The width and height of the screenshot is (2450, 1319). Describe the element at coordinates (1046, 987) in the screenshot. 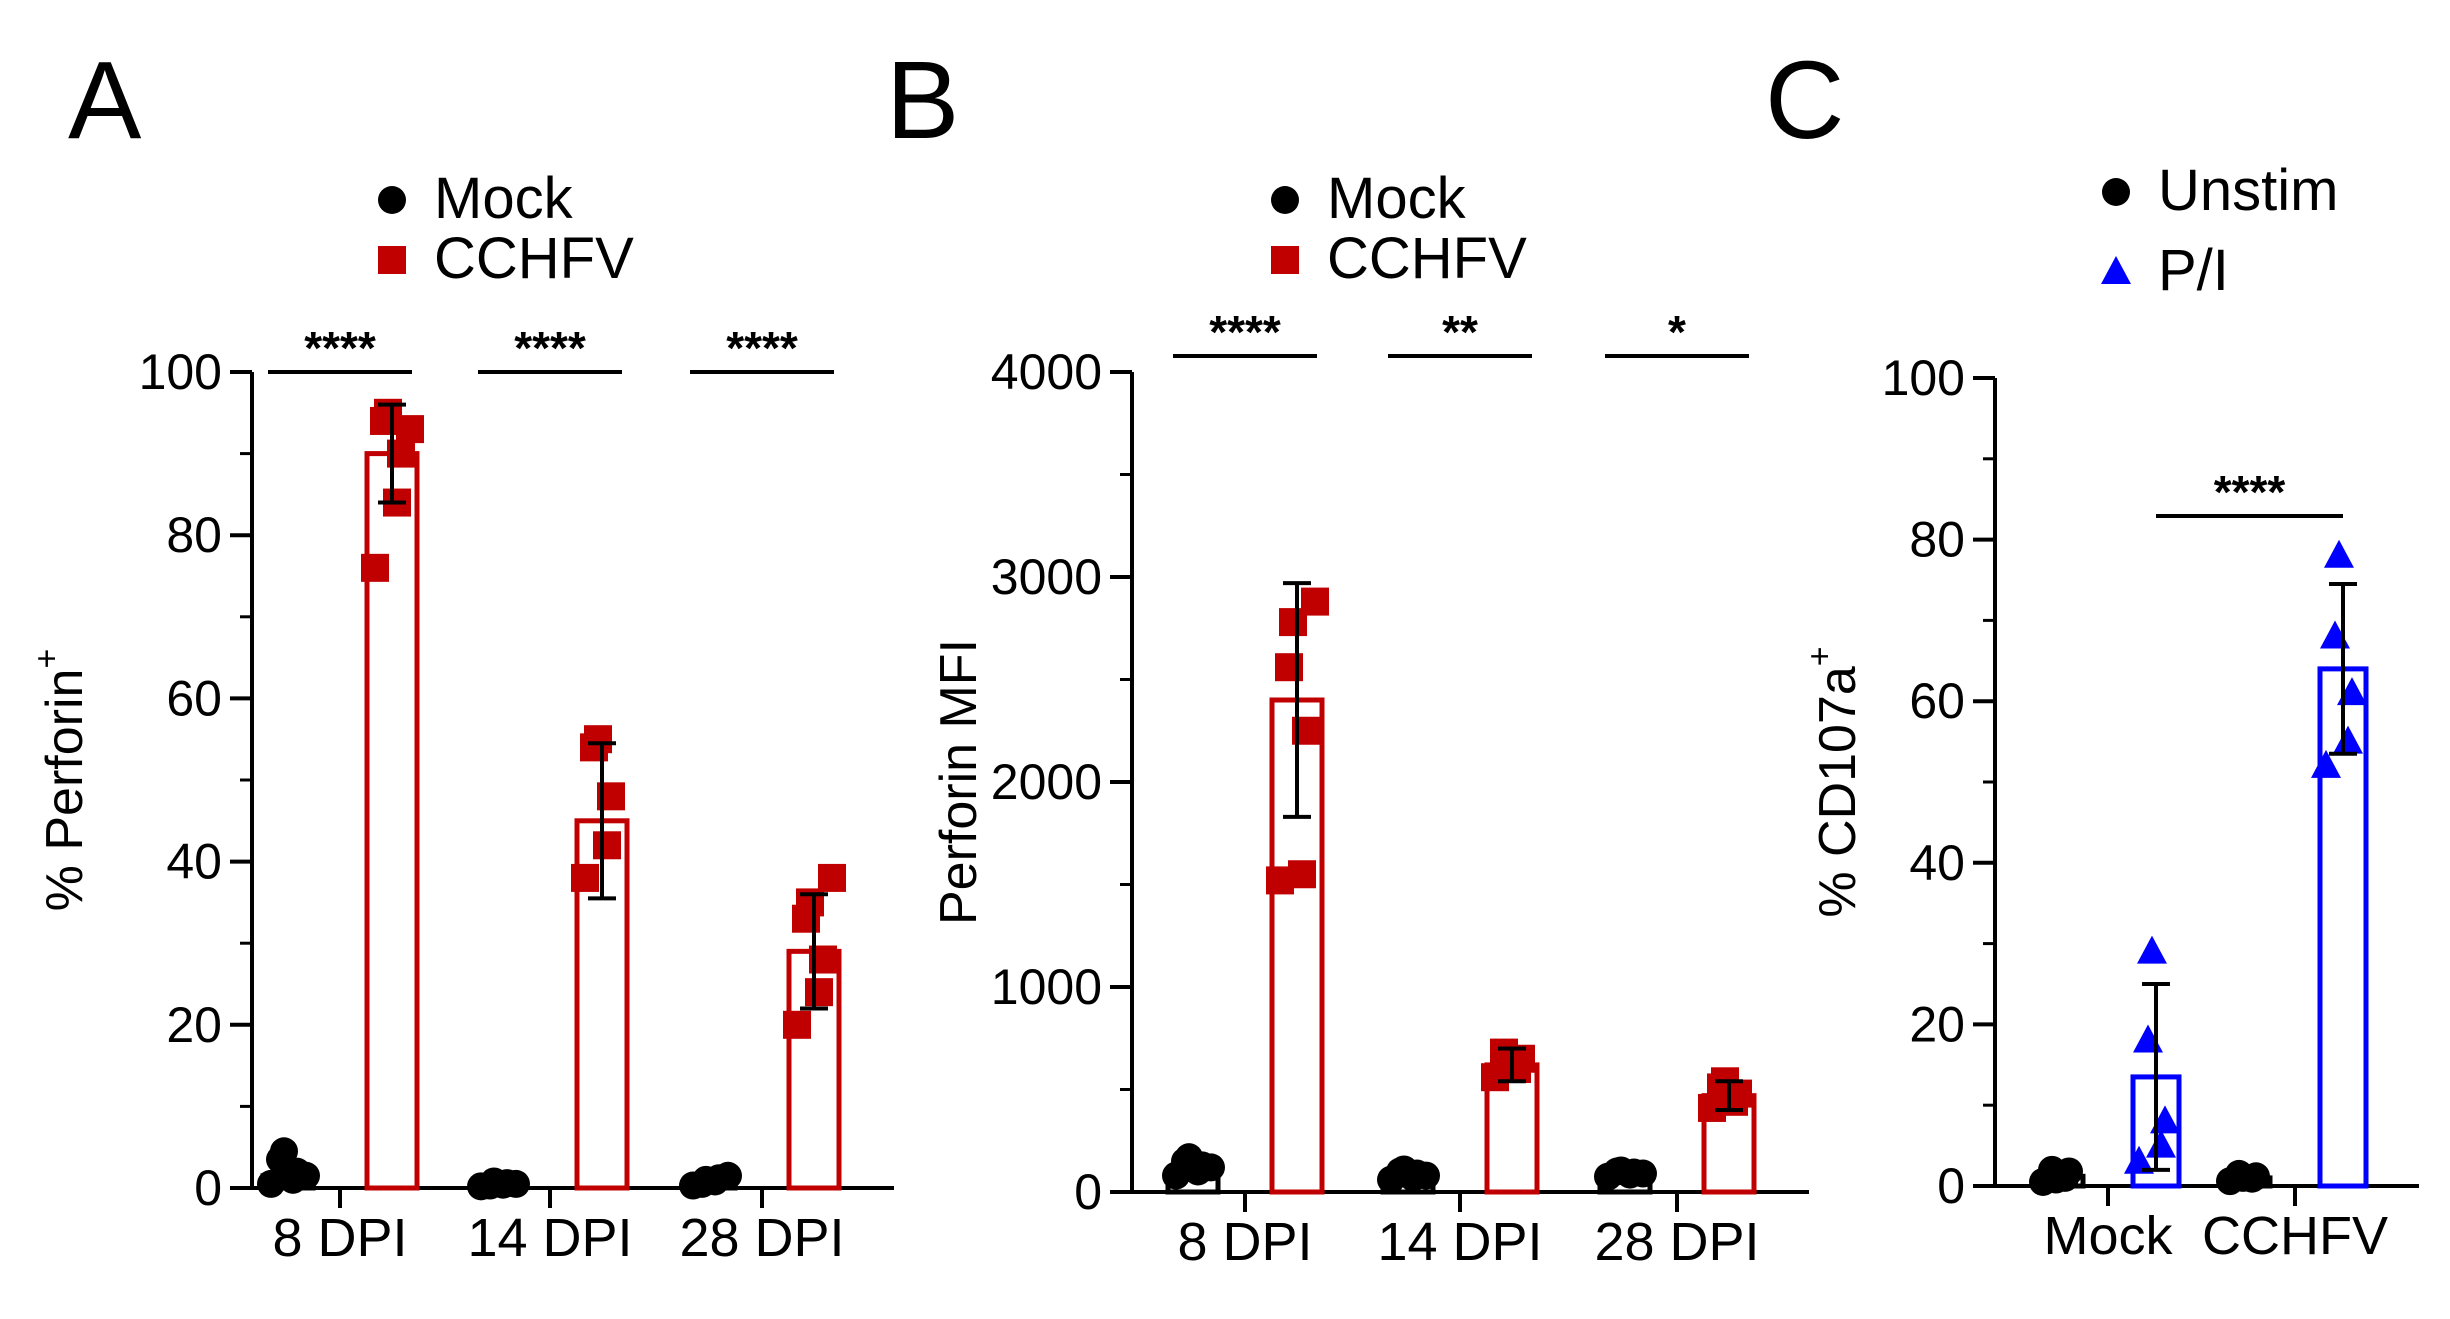

I see `y-tick-label: 1000` at that location.